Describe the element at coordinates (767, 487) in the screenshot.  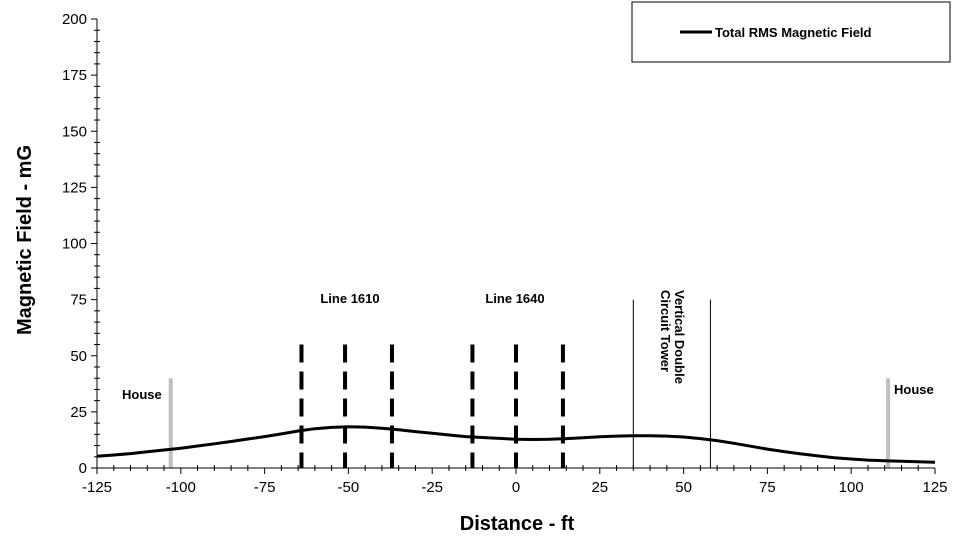
I see `x-tick-label: 75` at that location.